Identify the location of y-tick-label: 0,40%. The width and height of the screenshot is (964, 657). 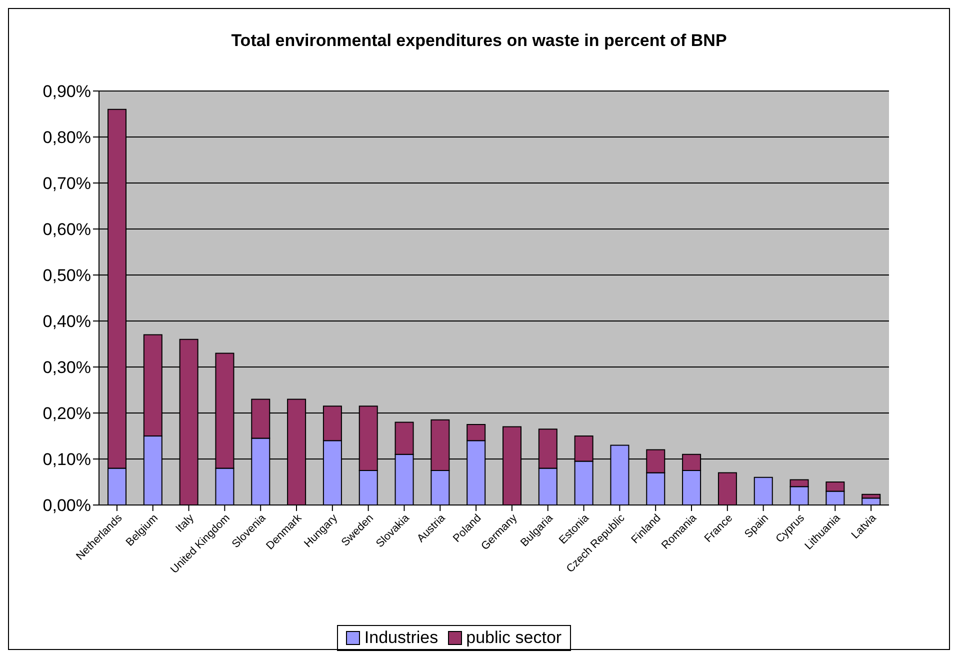
(66, 322).